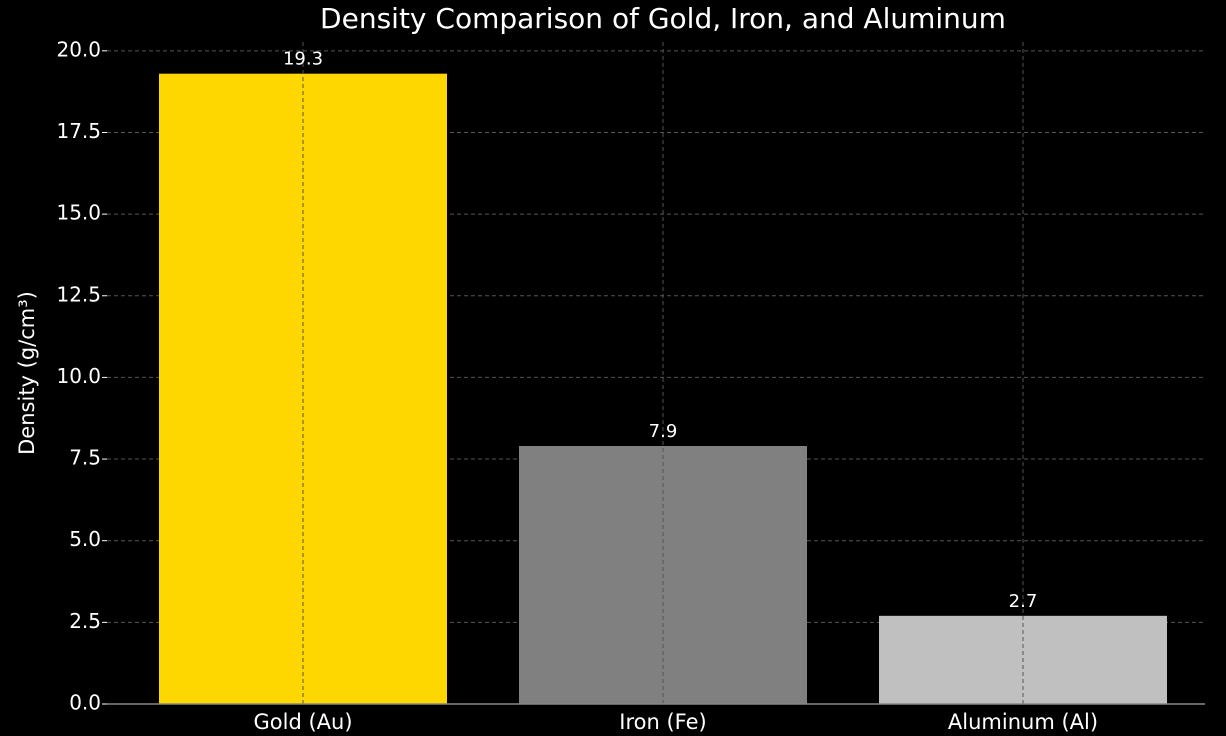 Image resolution: width=1226 pixels, height=736 pixels. I want to click on data-label: 2.7, so click(1023, 601).